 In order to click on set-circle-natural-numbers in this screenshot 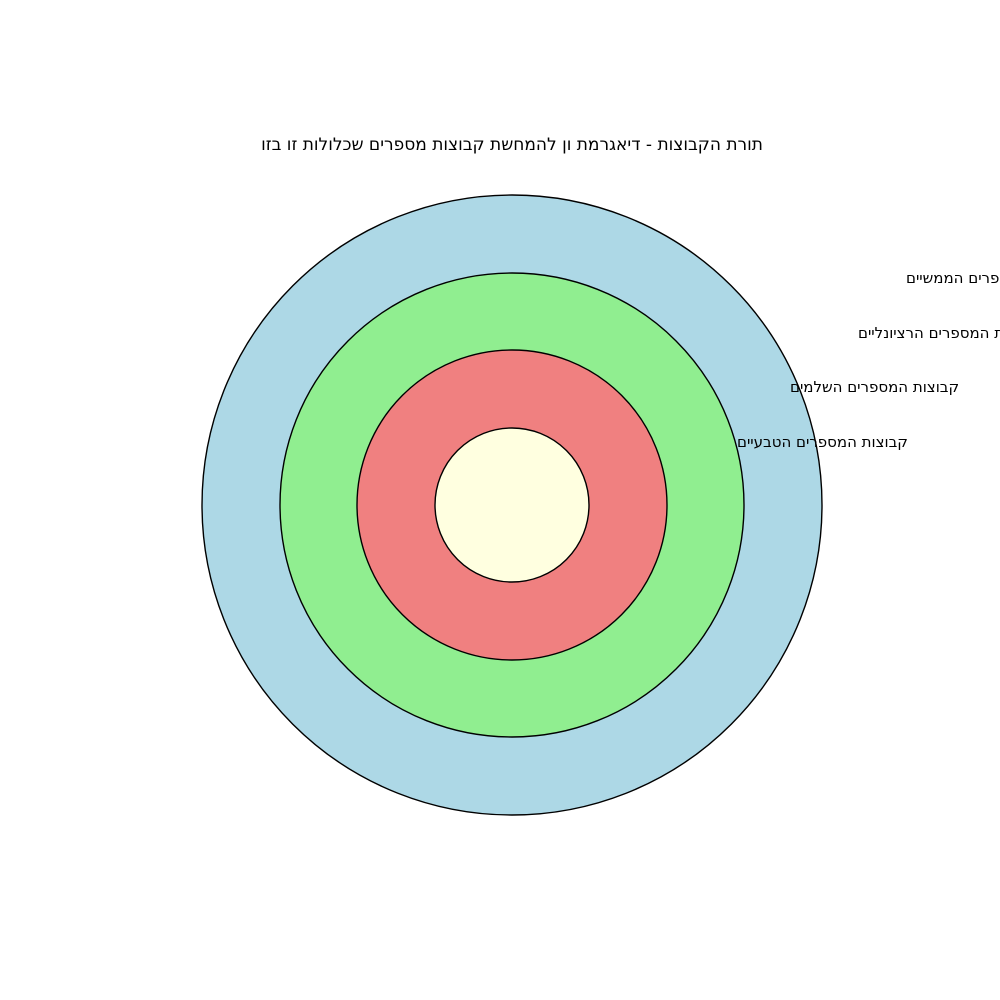, I will do `click(512, 505)`.